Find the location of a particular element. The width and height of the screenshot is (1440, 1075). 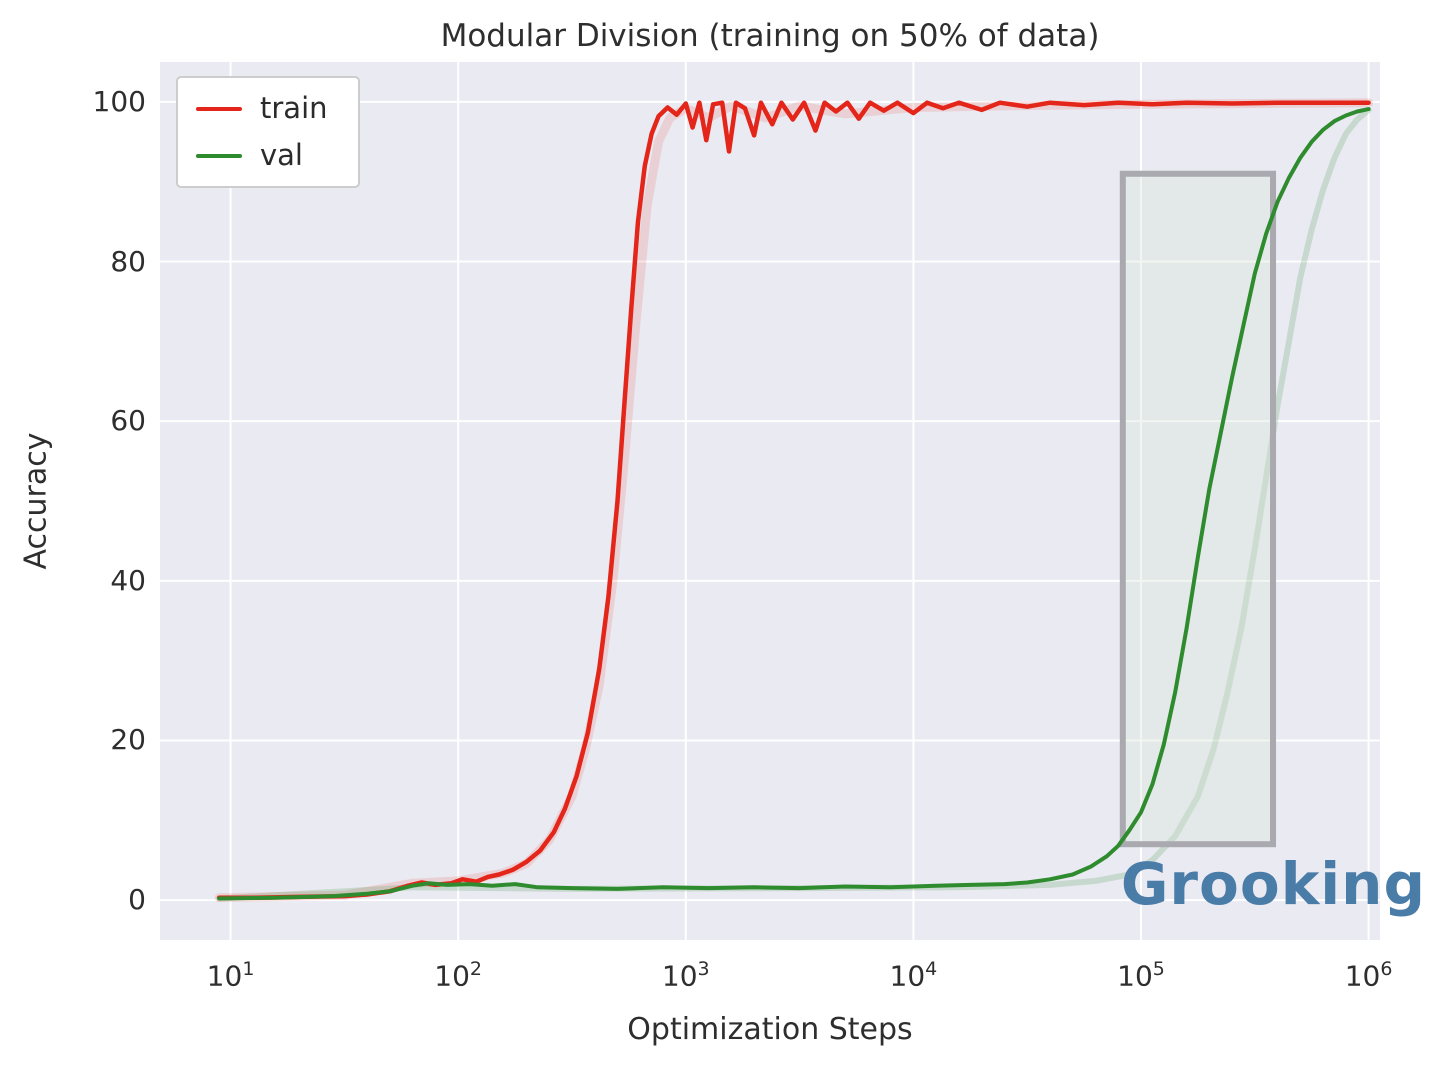

x-tick-label: 104 is located at coordinates (913, 975).